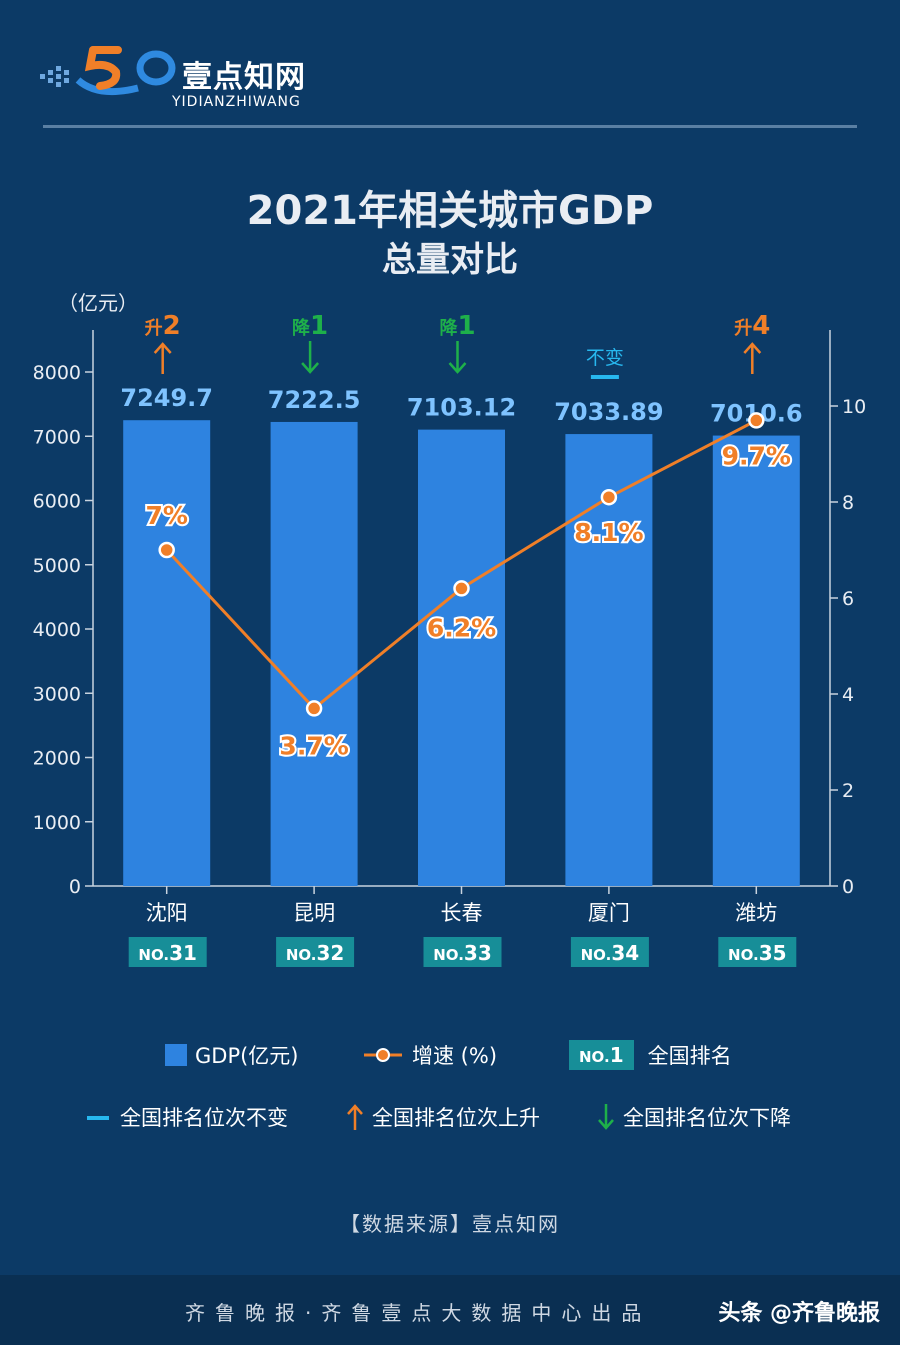  Describe the element at coordinates (756, 913) in the screenshot. I see `x-category-label: 潍坊` at that location.